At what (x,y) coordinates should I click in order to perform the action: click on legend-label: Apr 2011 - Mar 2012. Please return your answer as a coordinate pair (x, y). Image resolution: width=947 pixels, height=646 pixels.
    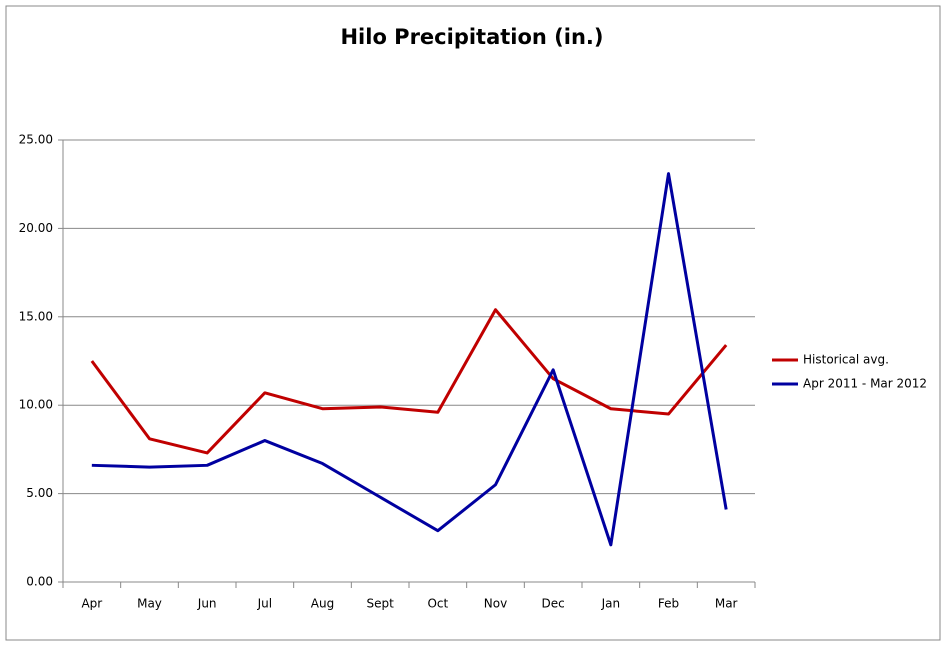
    Looking at the image, I should click on (865, 384).